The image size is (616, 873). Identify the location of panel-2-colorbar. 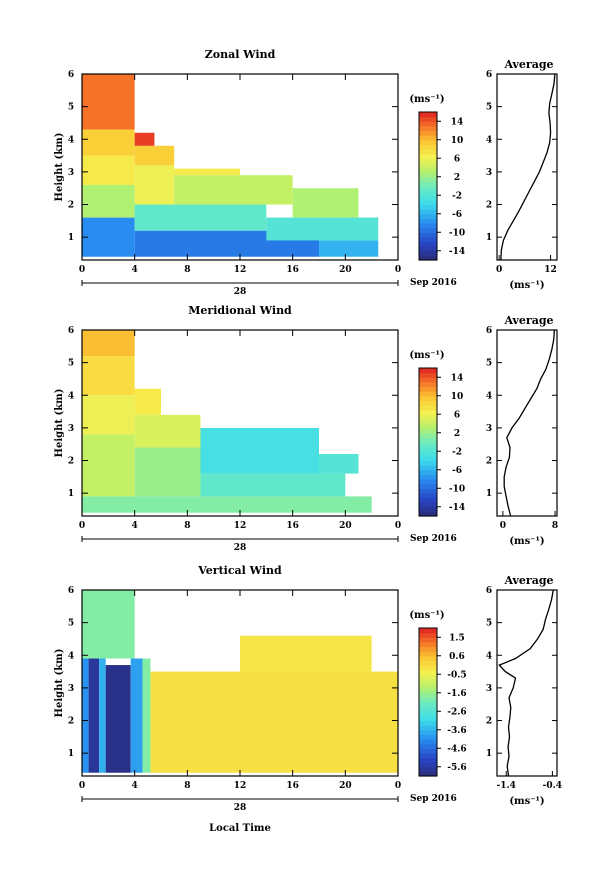
(428, 702).